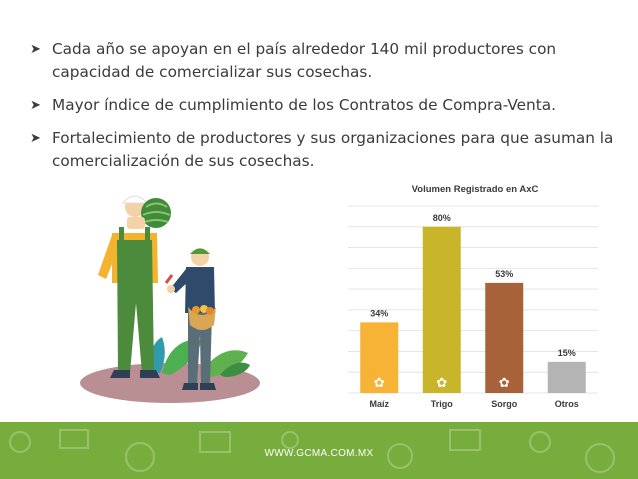 The image size is (638, 479). What do you see at coordinates (319, 453) in the screenshot?
I see `footer-url: WWW.GCMA.COM.MX` at bounding box center [319, 453].